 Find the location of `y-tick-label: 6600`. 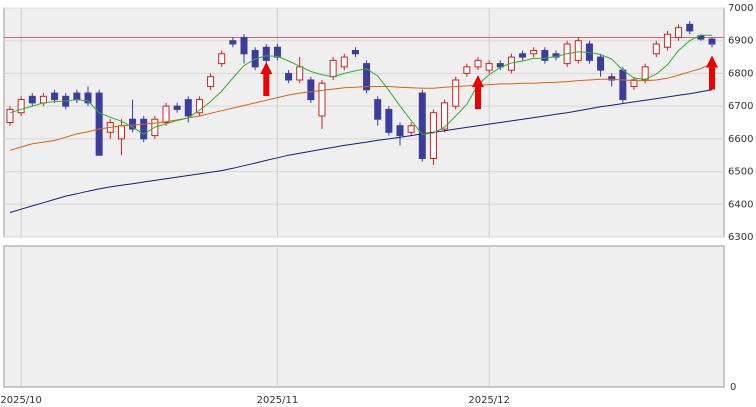

y-tick-label: 6600 is located at coordinates (740, 139).